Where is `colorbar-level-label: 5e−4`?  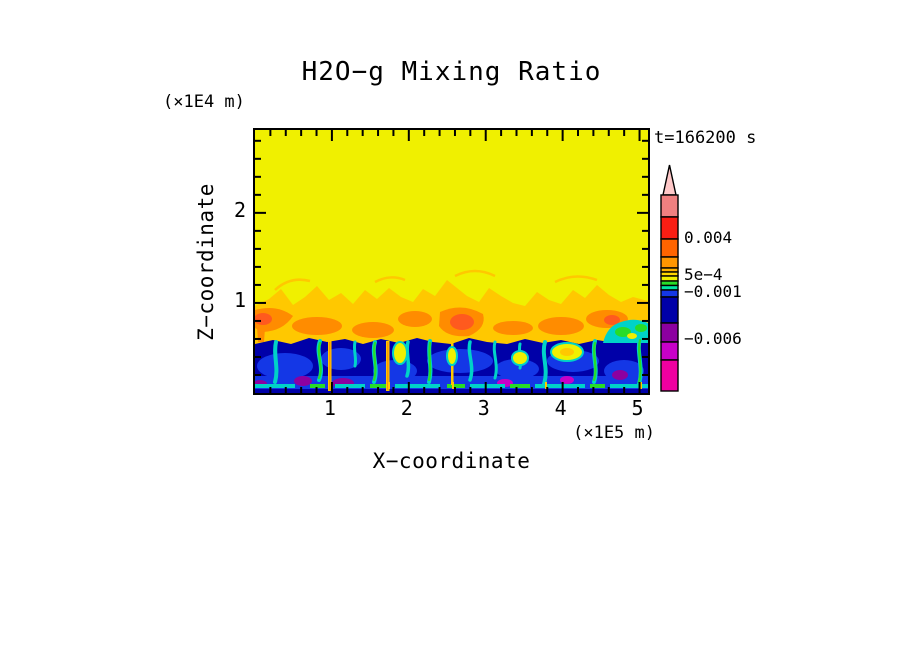
colorbar-level-label: 5e−4 is located at coordinates (703, 274).